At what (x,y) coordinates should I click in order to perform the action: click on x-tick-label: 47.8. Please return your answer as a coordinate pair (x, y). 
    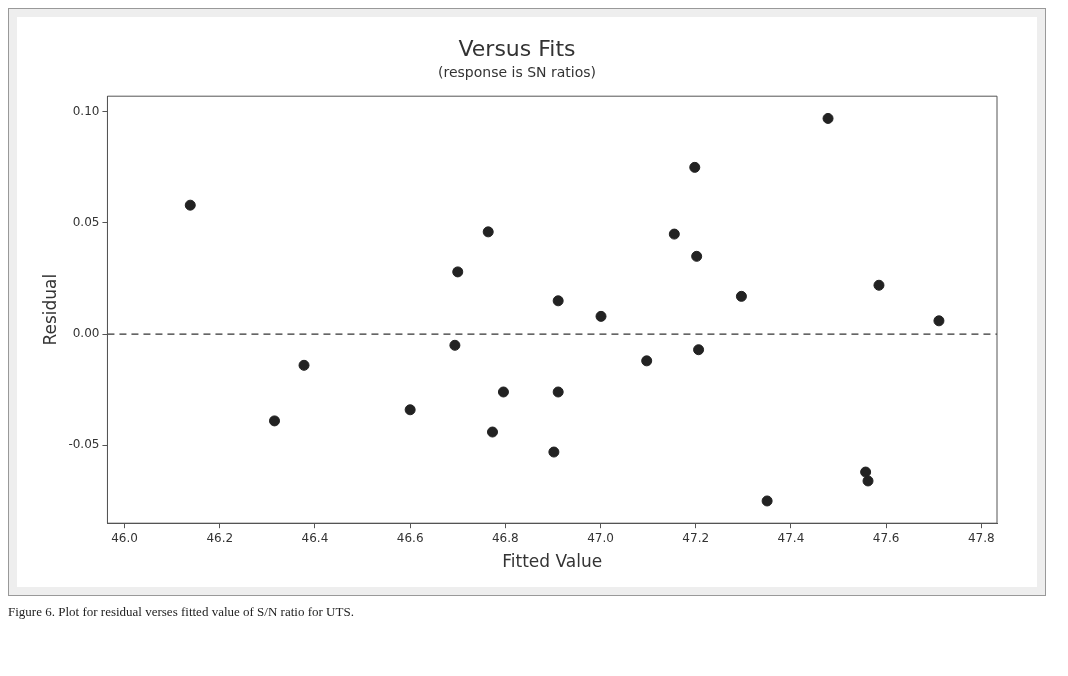
    Looking at the image, I should click on (981, 537).